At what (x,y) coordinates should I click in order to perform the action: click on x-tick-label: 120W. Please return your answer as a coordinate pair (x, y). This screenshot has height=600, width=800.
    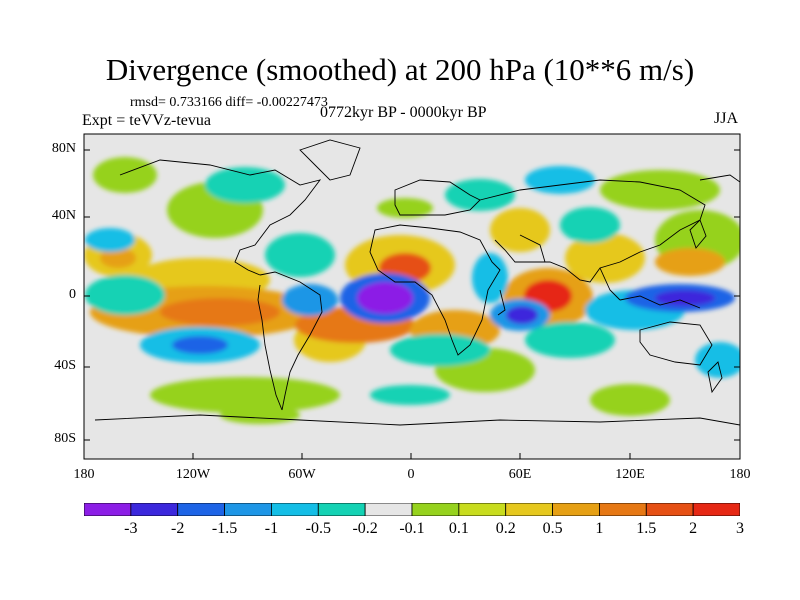
    Looking at the image, I should click on (193, 474).